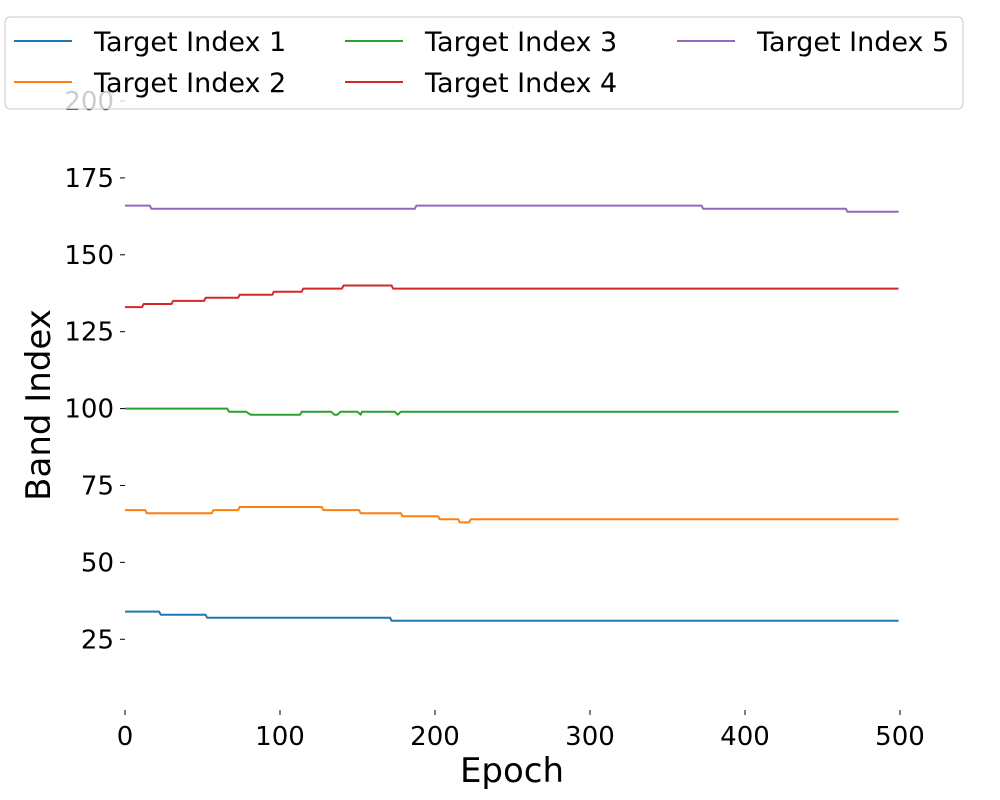 This screenshot has height=800, width=1000. I want to click on x-tick-label: 100, so click(280, 737).